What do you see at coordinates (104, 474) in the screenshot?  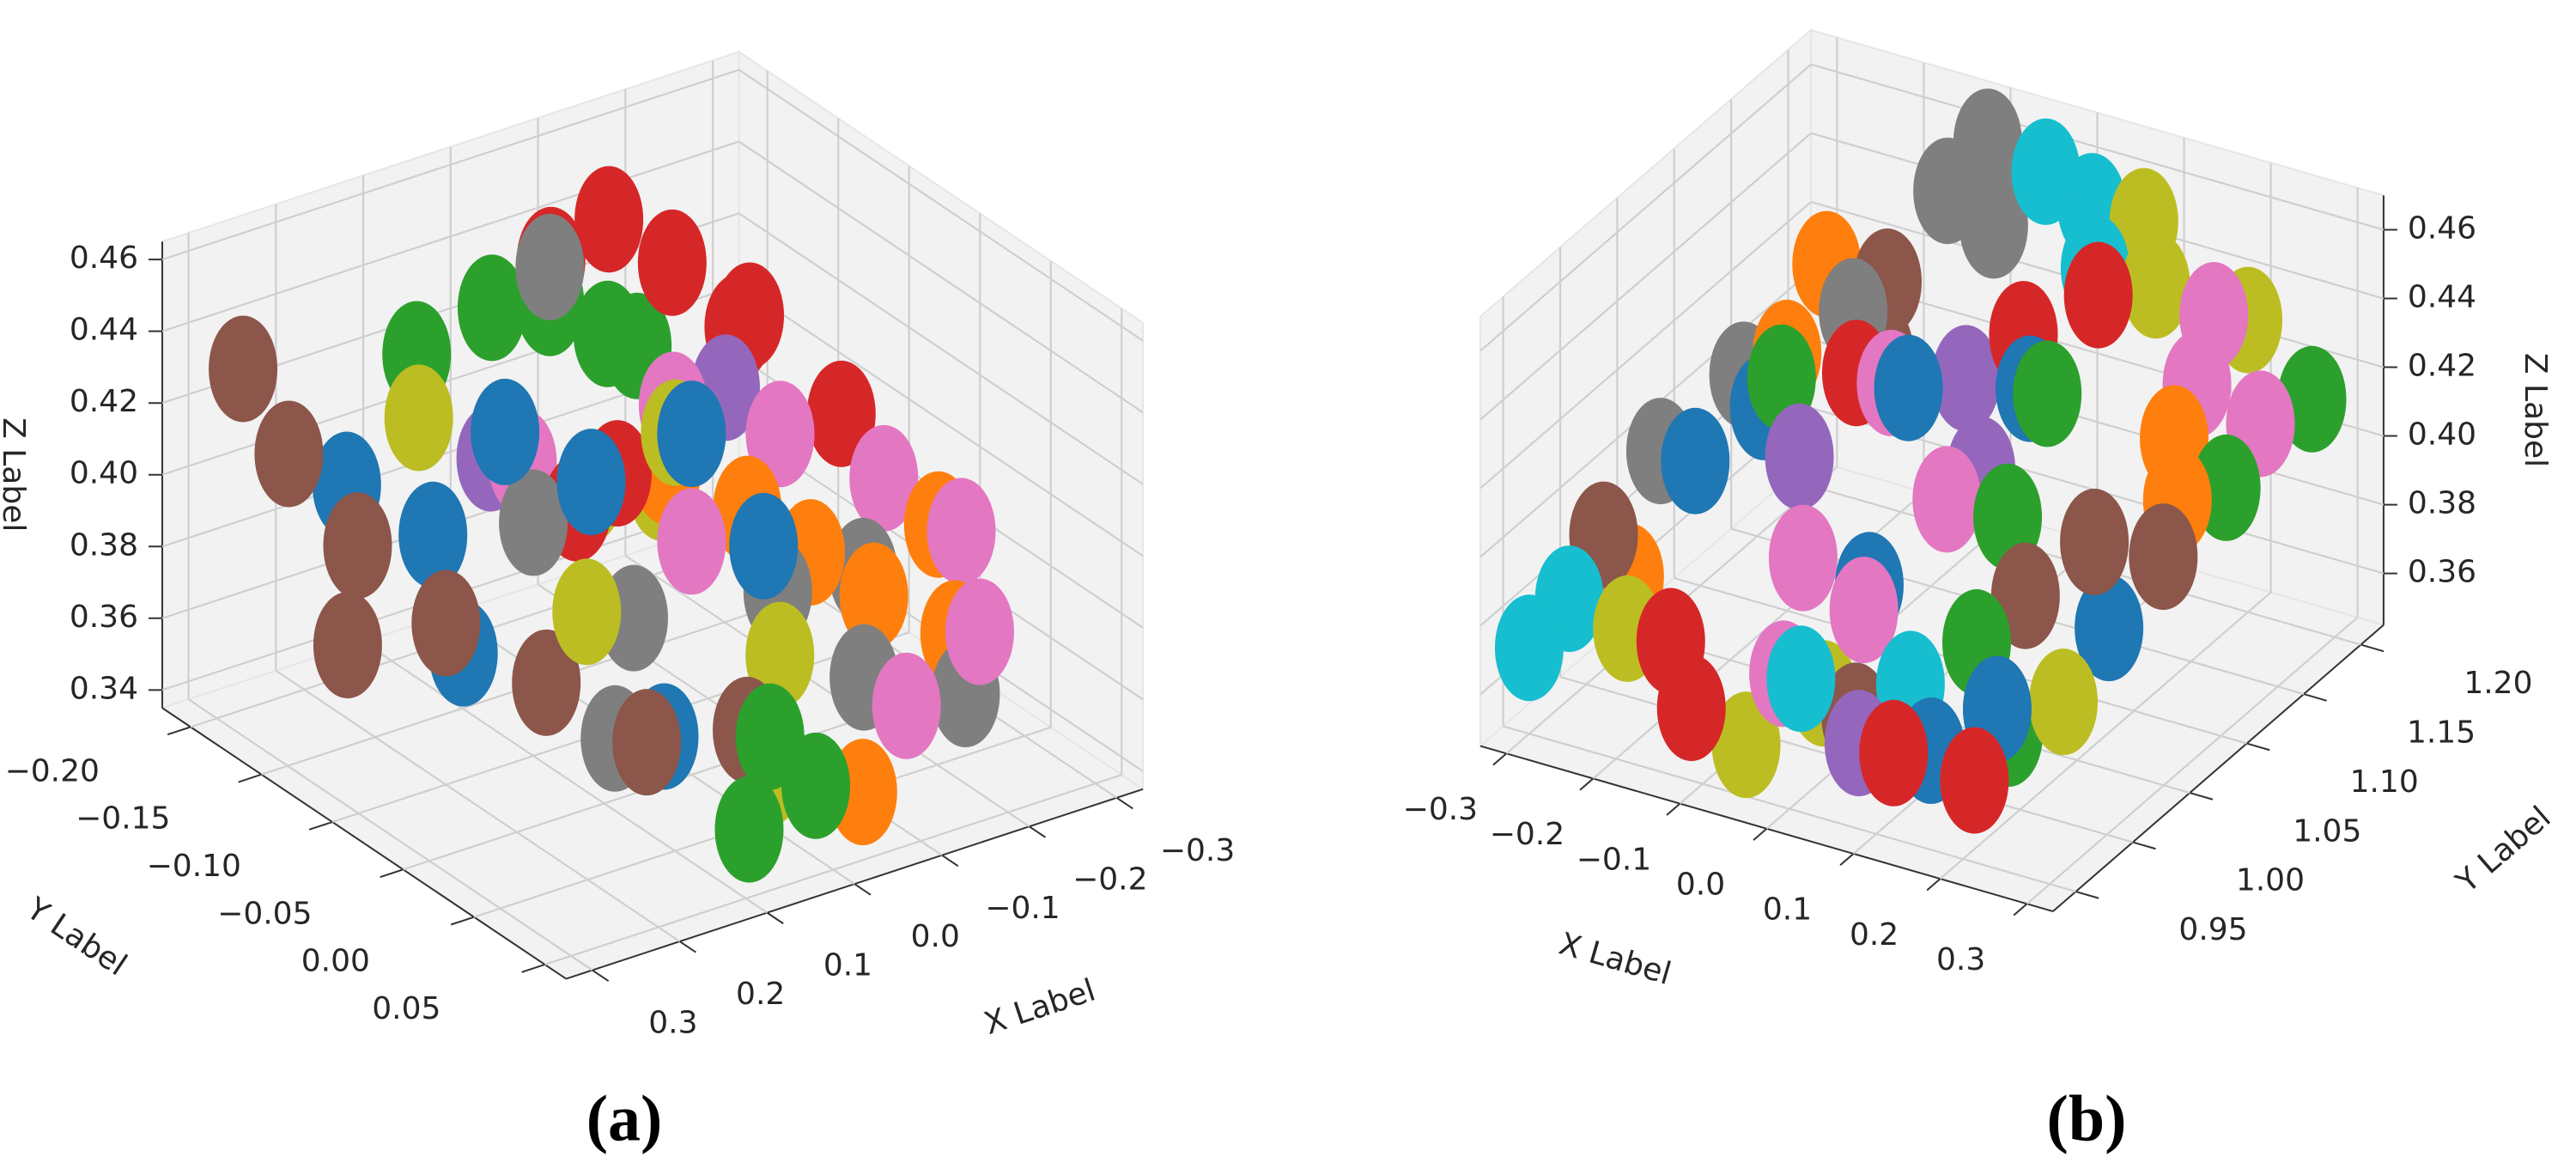 I see `z-tick-label: 0.40` at bounding box center [104, 474].